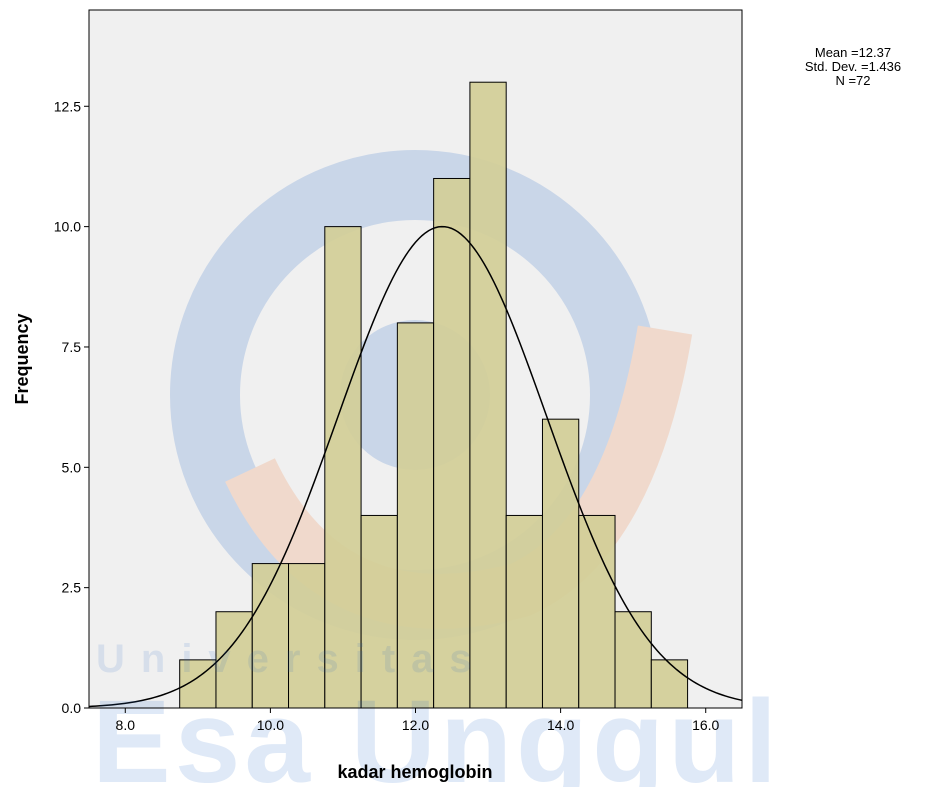 The width and height of the screenshot is (931, 787). What do you see at coordinates (72, 347) in the screenshot?
I see `y-tick-label: 7.5` at bounding box center [72, 347].